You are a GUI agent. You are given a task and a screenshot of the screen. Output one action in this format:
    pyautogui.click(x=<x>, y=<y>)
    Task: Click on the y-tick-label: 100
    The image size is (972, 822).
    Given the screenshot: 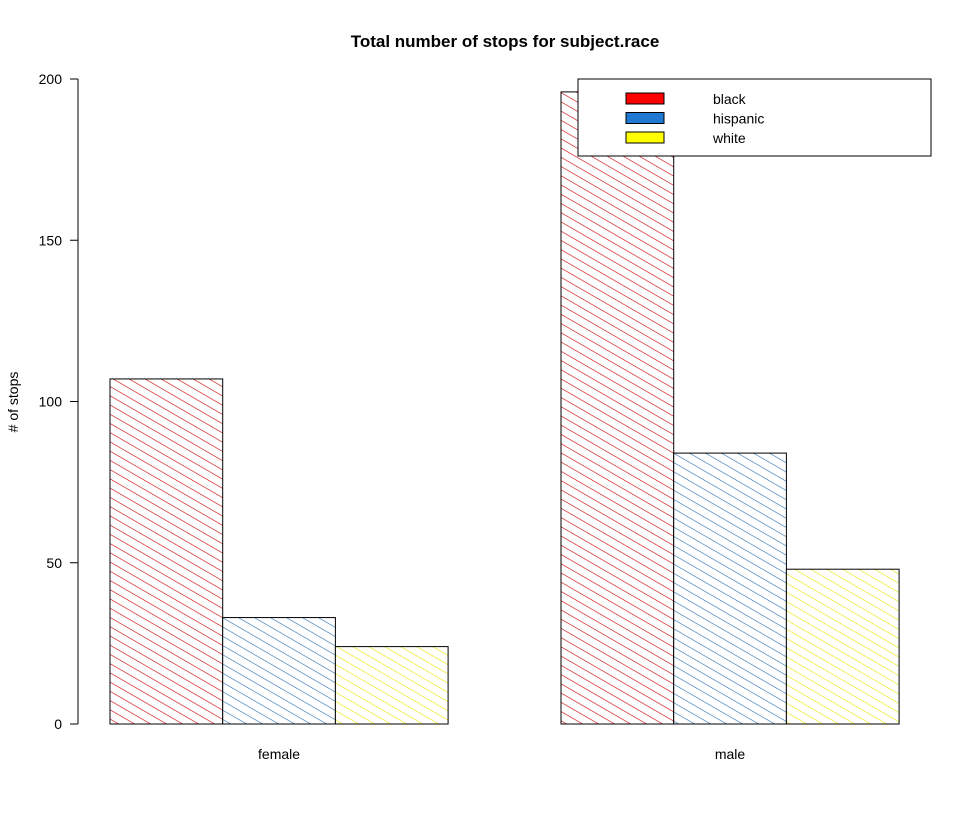 What is the action you would take?
    pyautogui.click(x=51, y=402)
    